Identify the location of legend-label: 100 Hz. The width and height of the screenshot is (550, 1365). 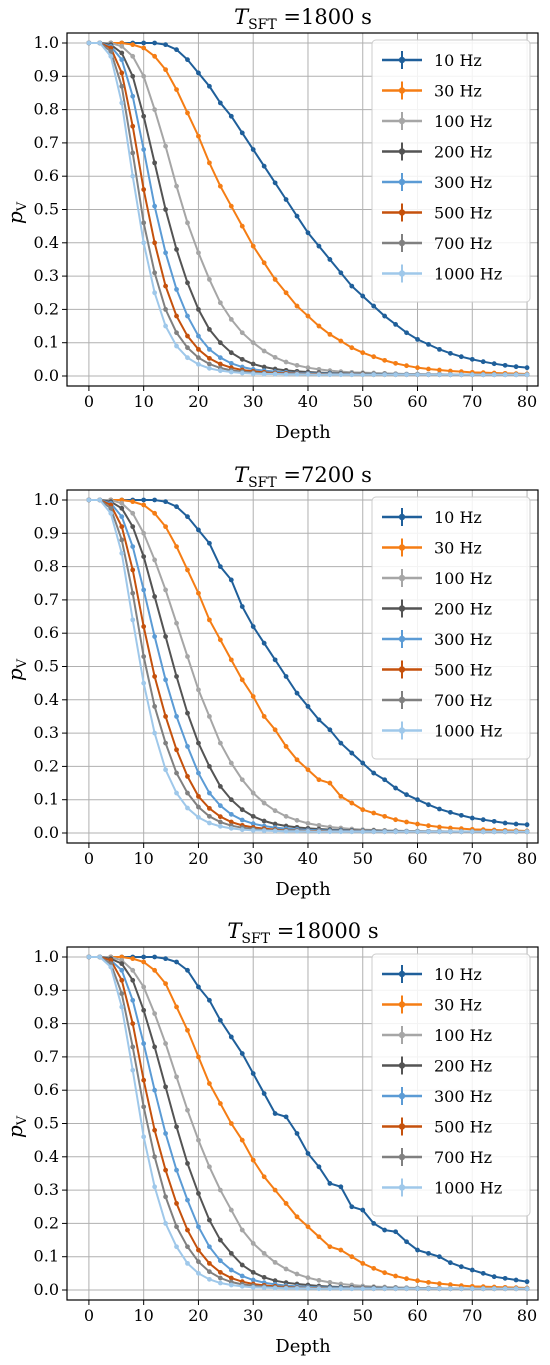
(463, 1035).